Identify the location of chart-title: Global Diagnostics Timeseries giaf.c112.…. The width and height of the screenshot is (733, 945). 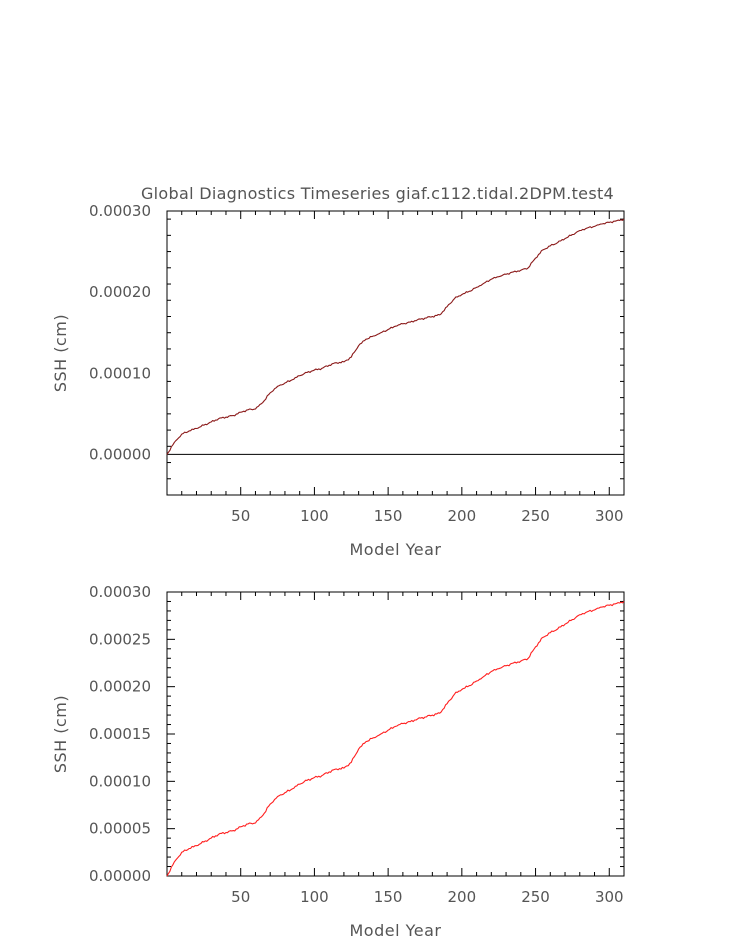
(377, 193).